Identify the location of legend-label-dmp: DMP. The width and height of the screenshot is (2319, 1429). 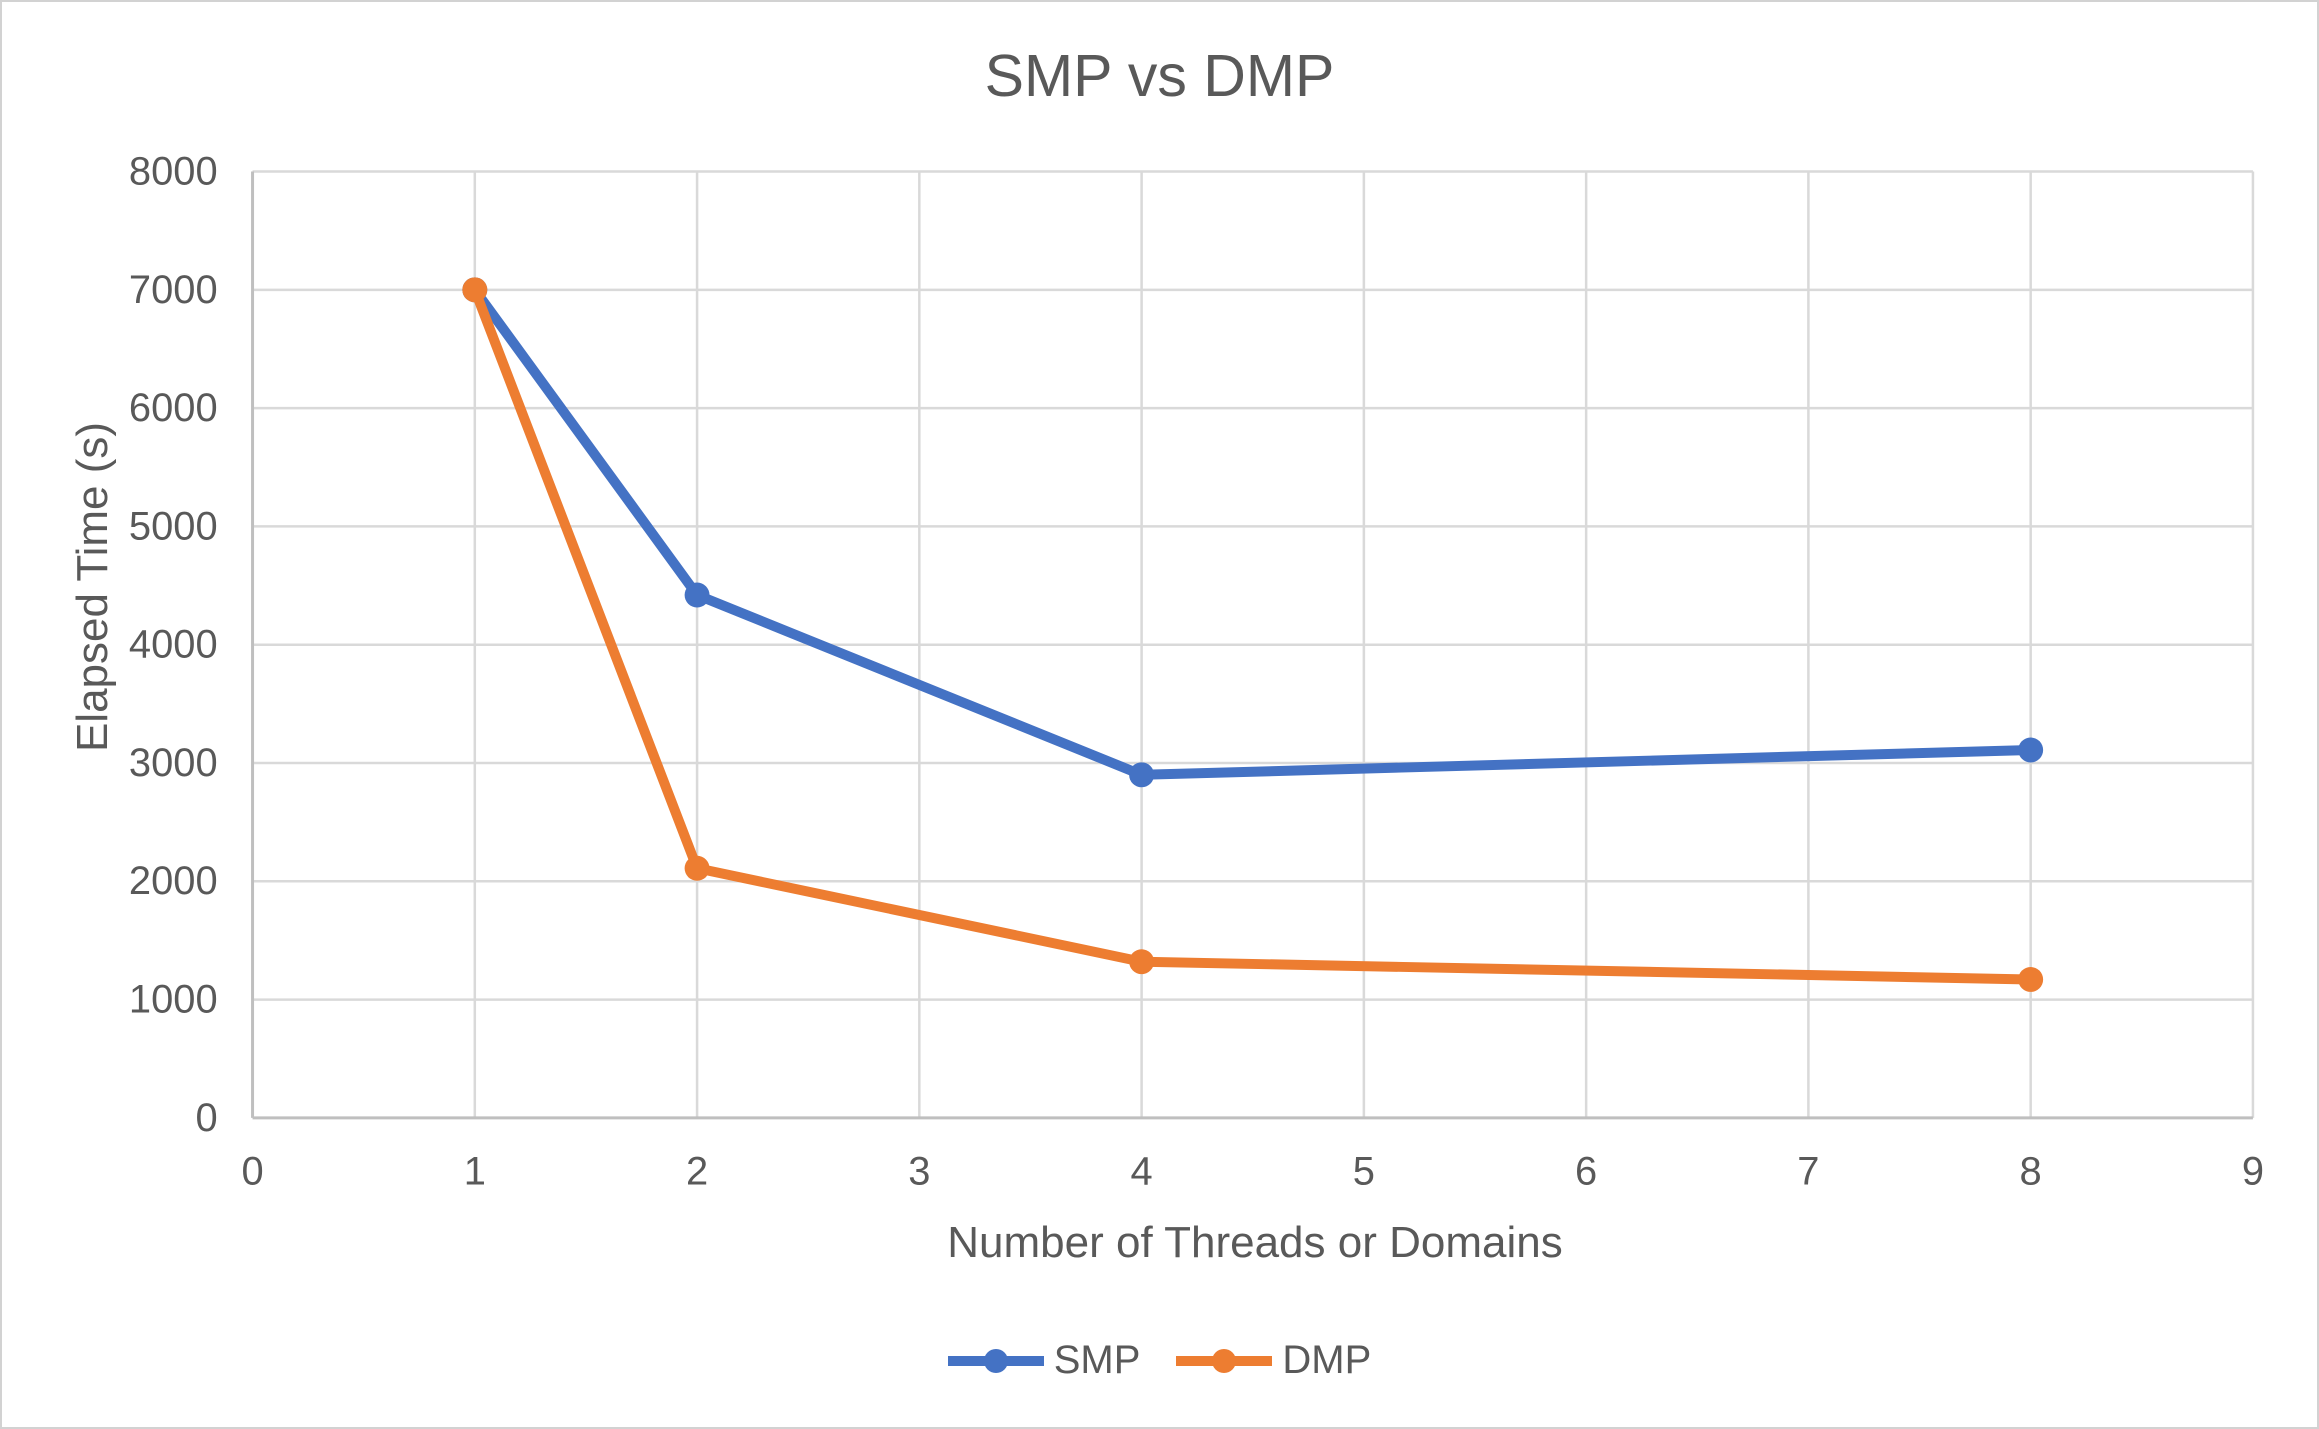
(1327, 1360).